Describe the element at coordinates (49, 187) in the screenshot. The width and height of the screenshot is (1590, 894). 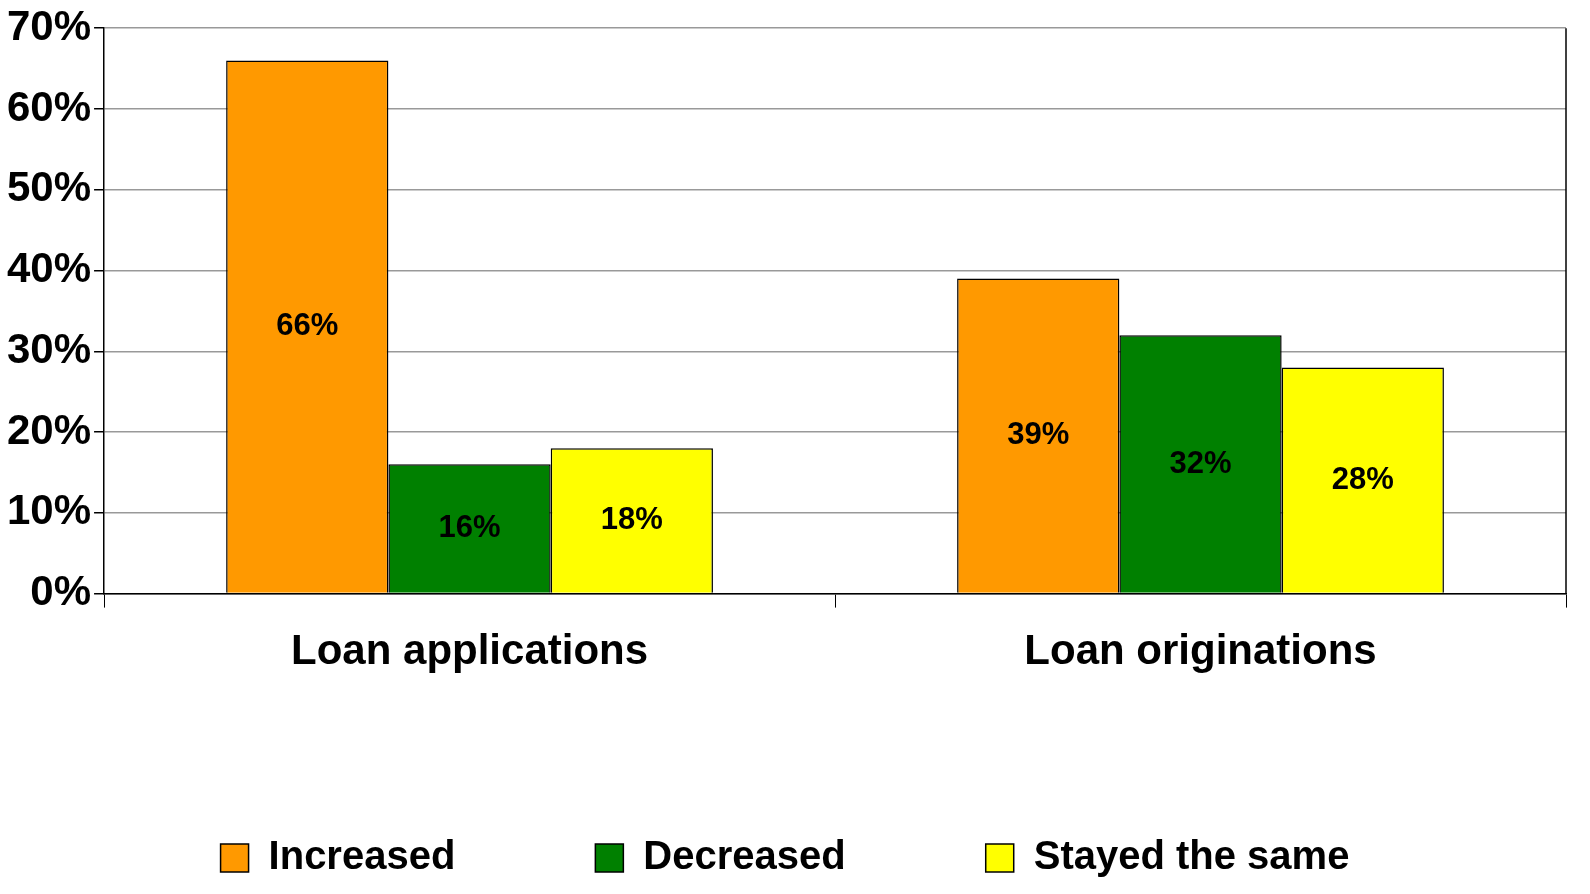
I see `y-tick-label: 50%` at that location.